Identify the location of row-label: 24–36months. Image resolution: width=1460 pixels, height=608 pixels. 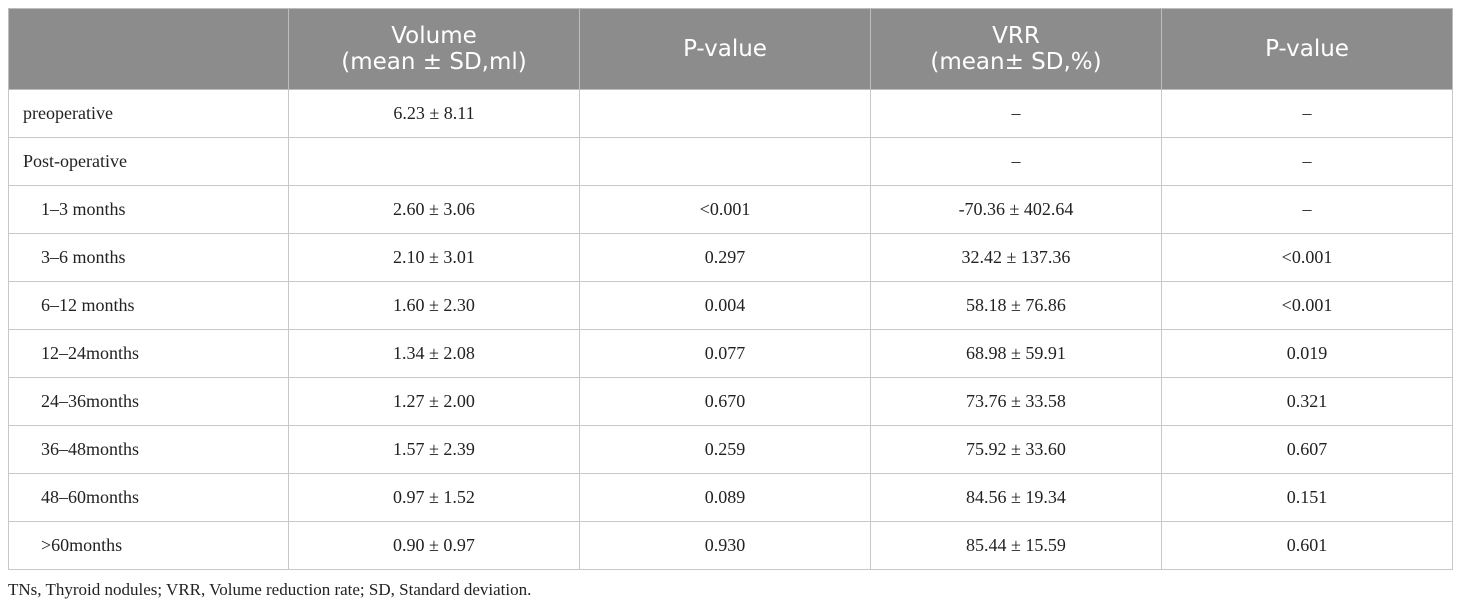
(148, 401).